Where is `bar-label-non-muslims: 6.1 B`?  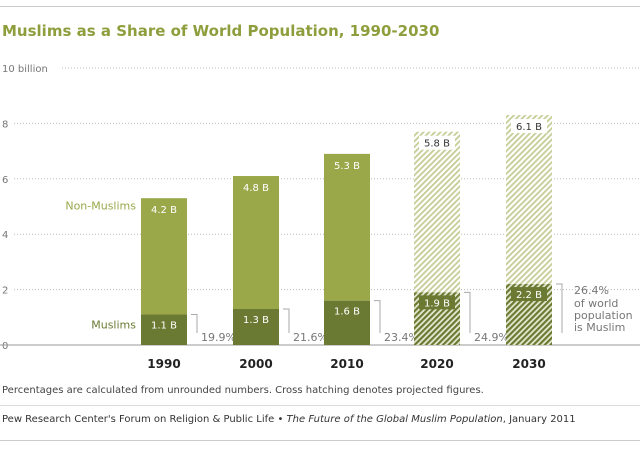 bar-label-non-muslims: 6.1 B is located at coordinates (529, 127).